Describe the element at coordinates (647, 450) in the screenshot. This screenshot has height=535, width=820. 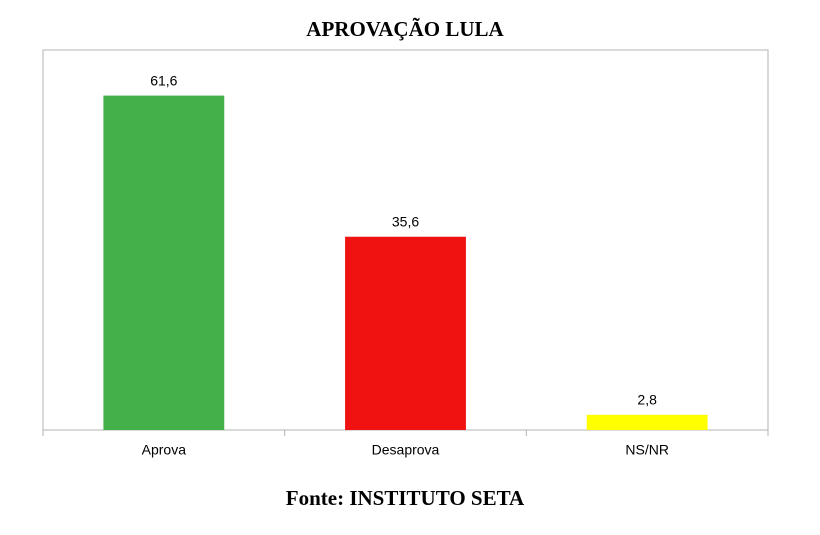
I see `x-tick-label: NS/NR` at that location.